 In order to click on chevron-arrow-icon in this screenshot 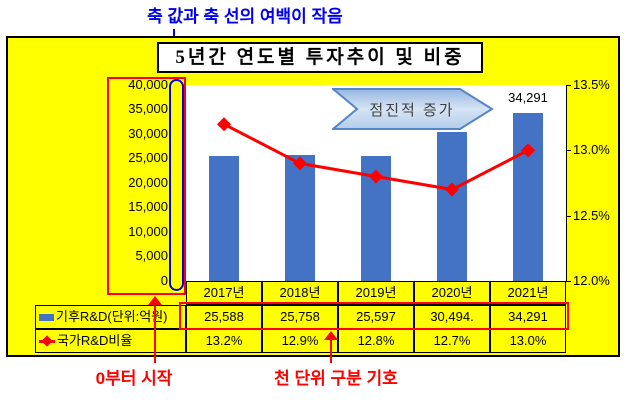, I will do `click(413, 109)`.